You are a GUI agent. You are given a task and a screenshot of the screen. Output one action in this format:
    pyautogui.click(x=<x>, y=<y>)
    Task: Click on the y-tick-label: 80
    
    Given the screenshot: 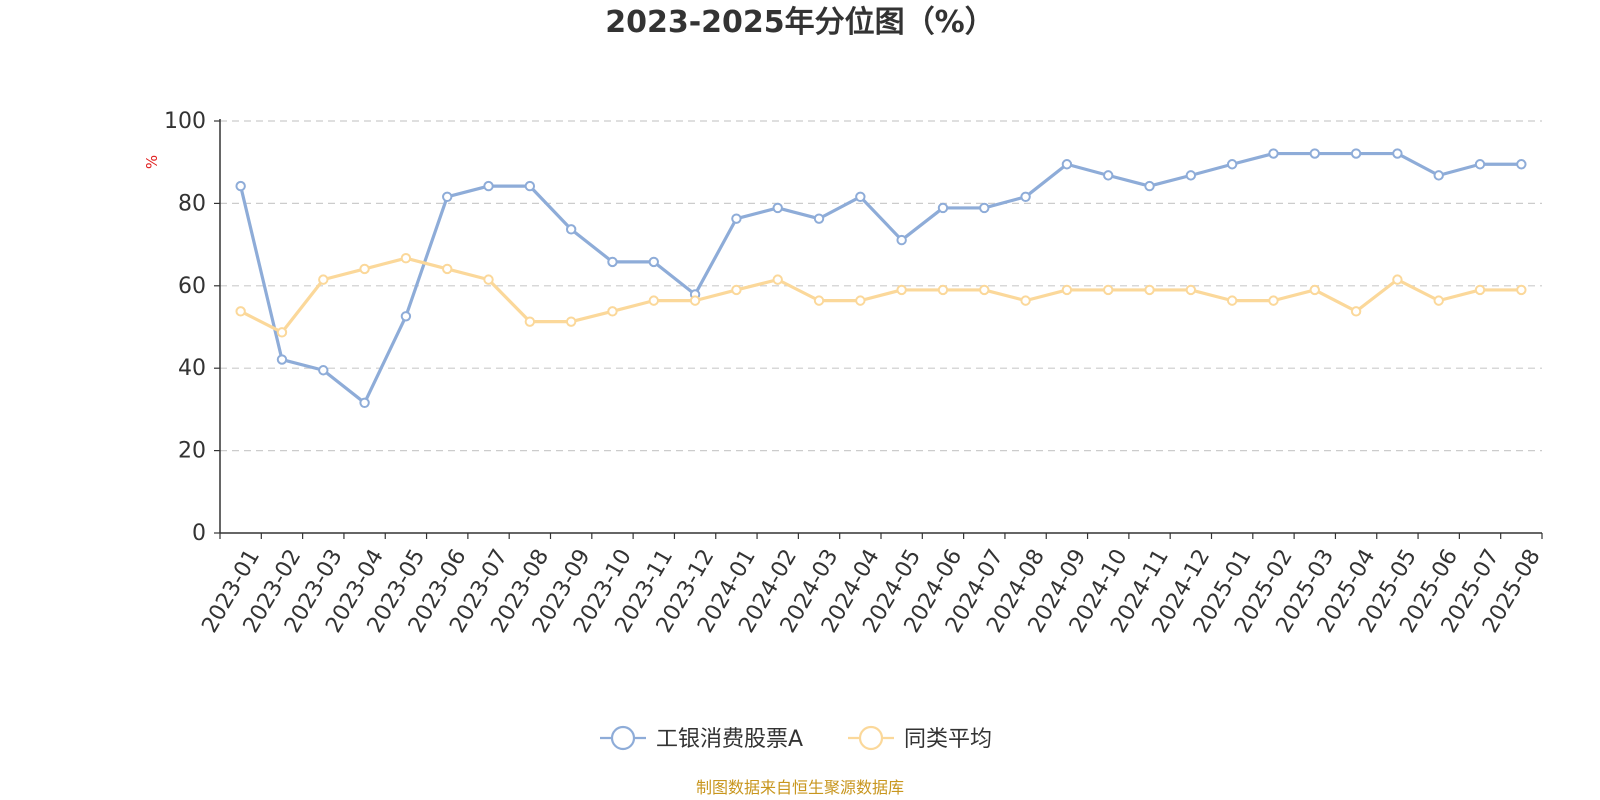 What is the action you would take?
    pyautogui.click(x=192, y=203)
    